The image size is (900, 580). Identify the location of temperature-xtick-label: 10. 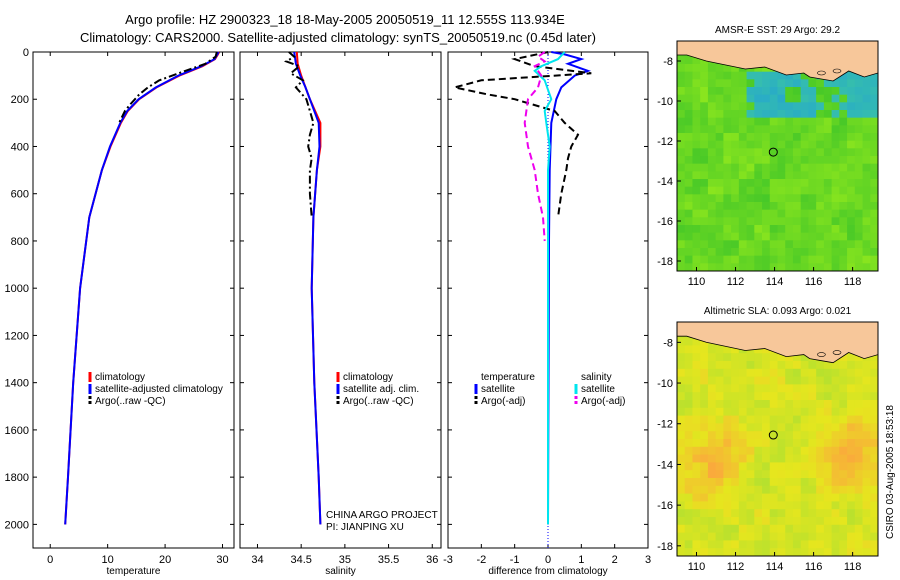
(108, 560).